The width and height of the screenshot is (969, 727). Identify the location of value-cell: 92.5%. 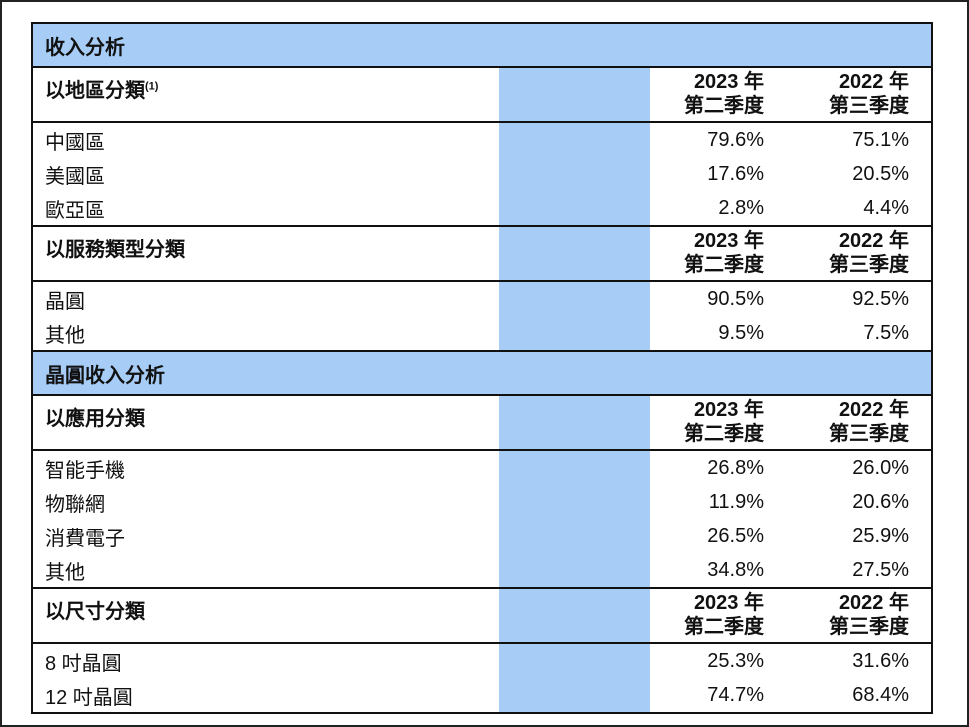
(880, 298).